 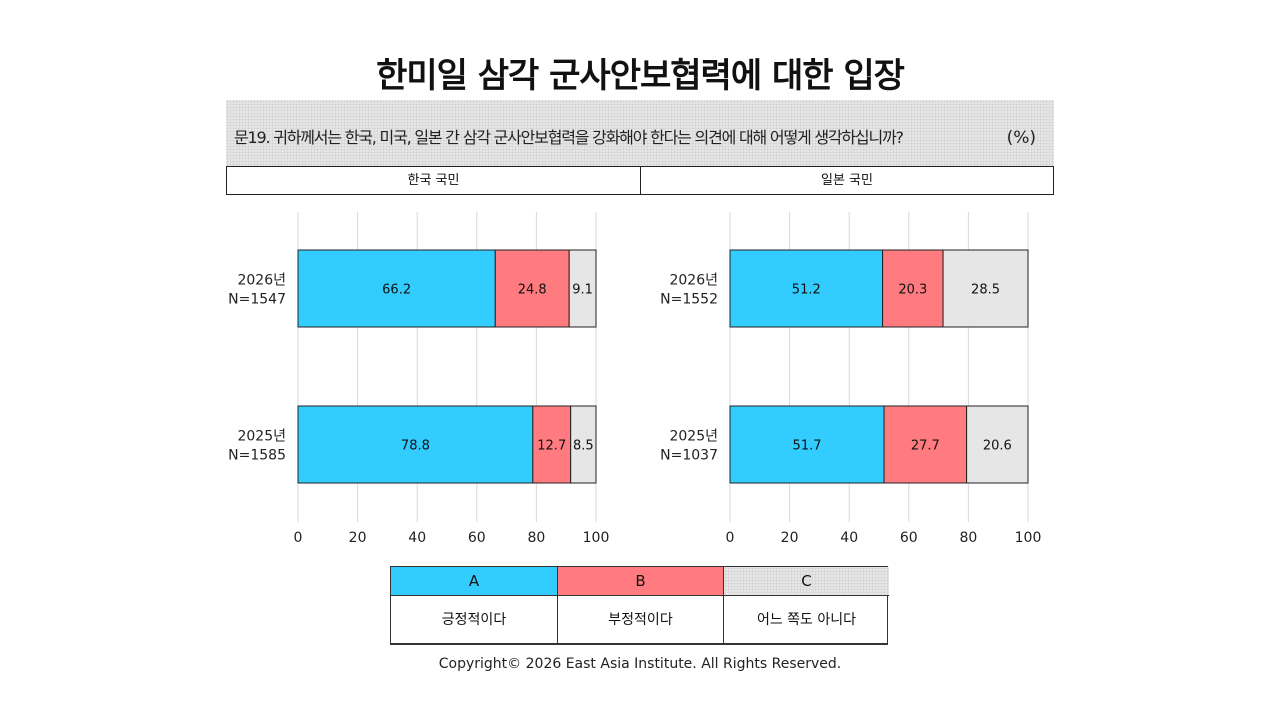 I want to click on data-label: 78.8, so click(x=415, y=446).